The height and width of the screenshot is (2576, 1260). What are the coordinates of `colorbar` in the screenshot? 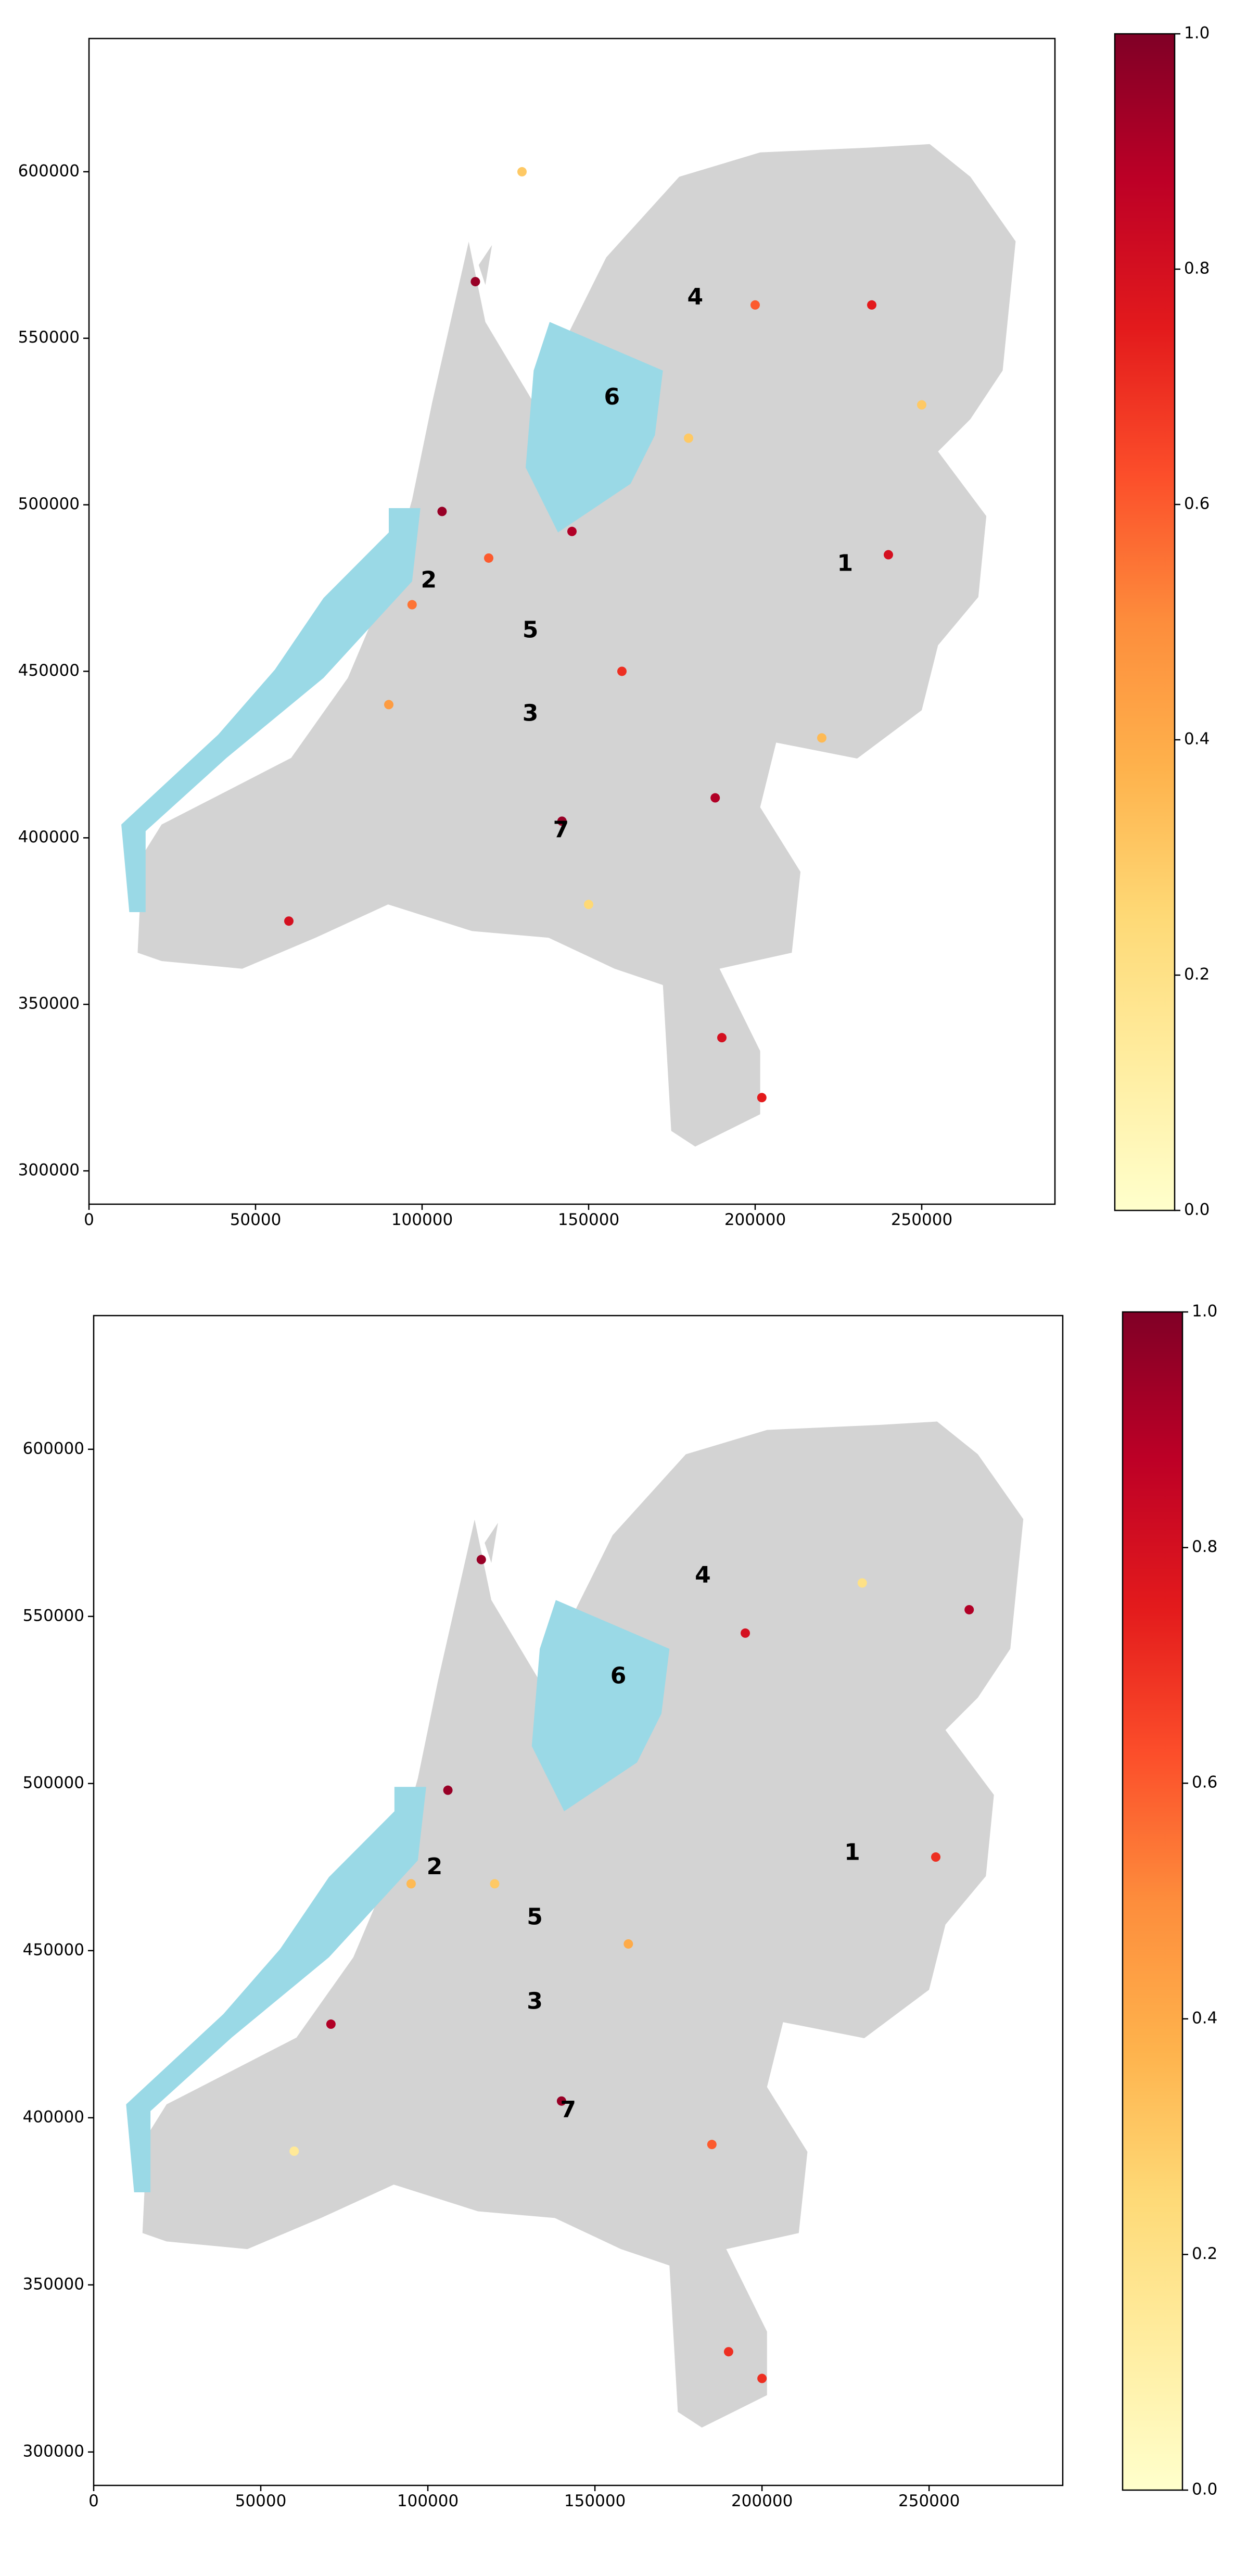 It's located at (1152, 1901).